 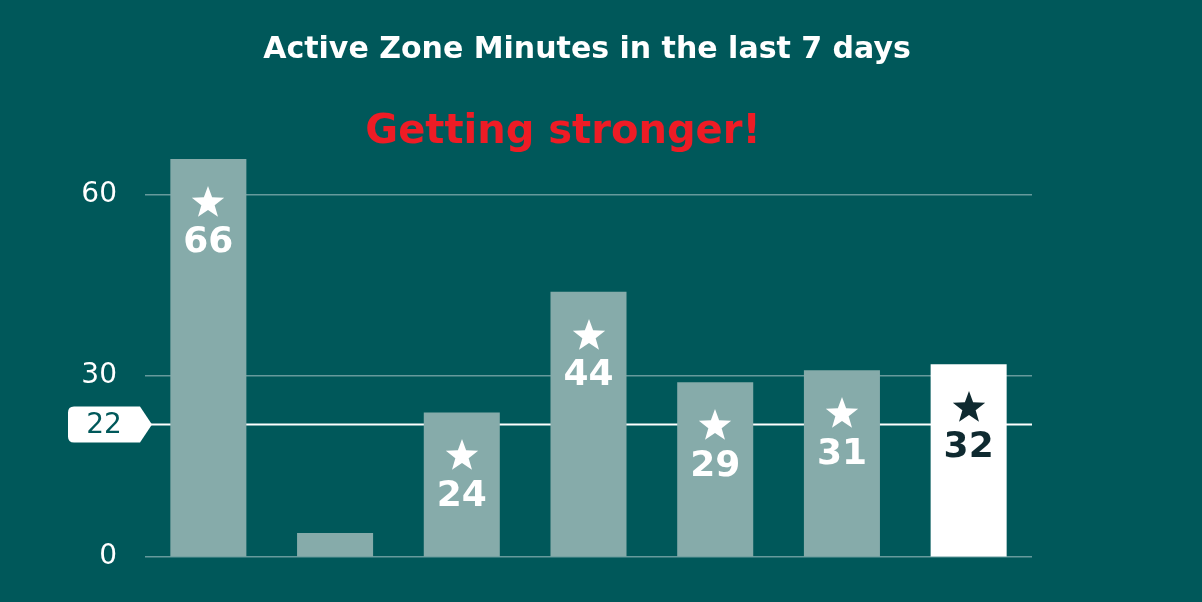 What do you see at coordinates (104, 423) in the screenshot?
I see `ref-line-label: 22` at bounding box center [104, 423].